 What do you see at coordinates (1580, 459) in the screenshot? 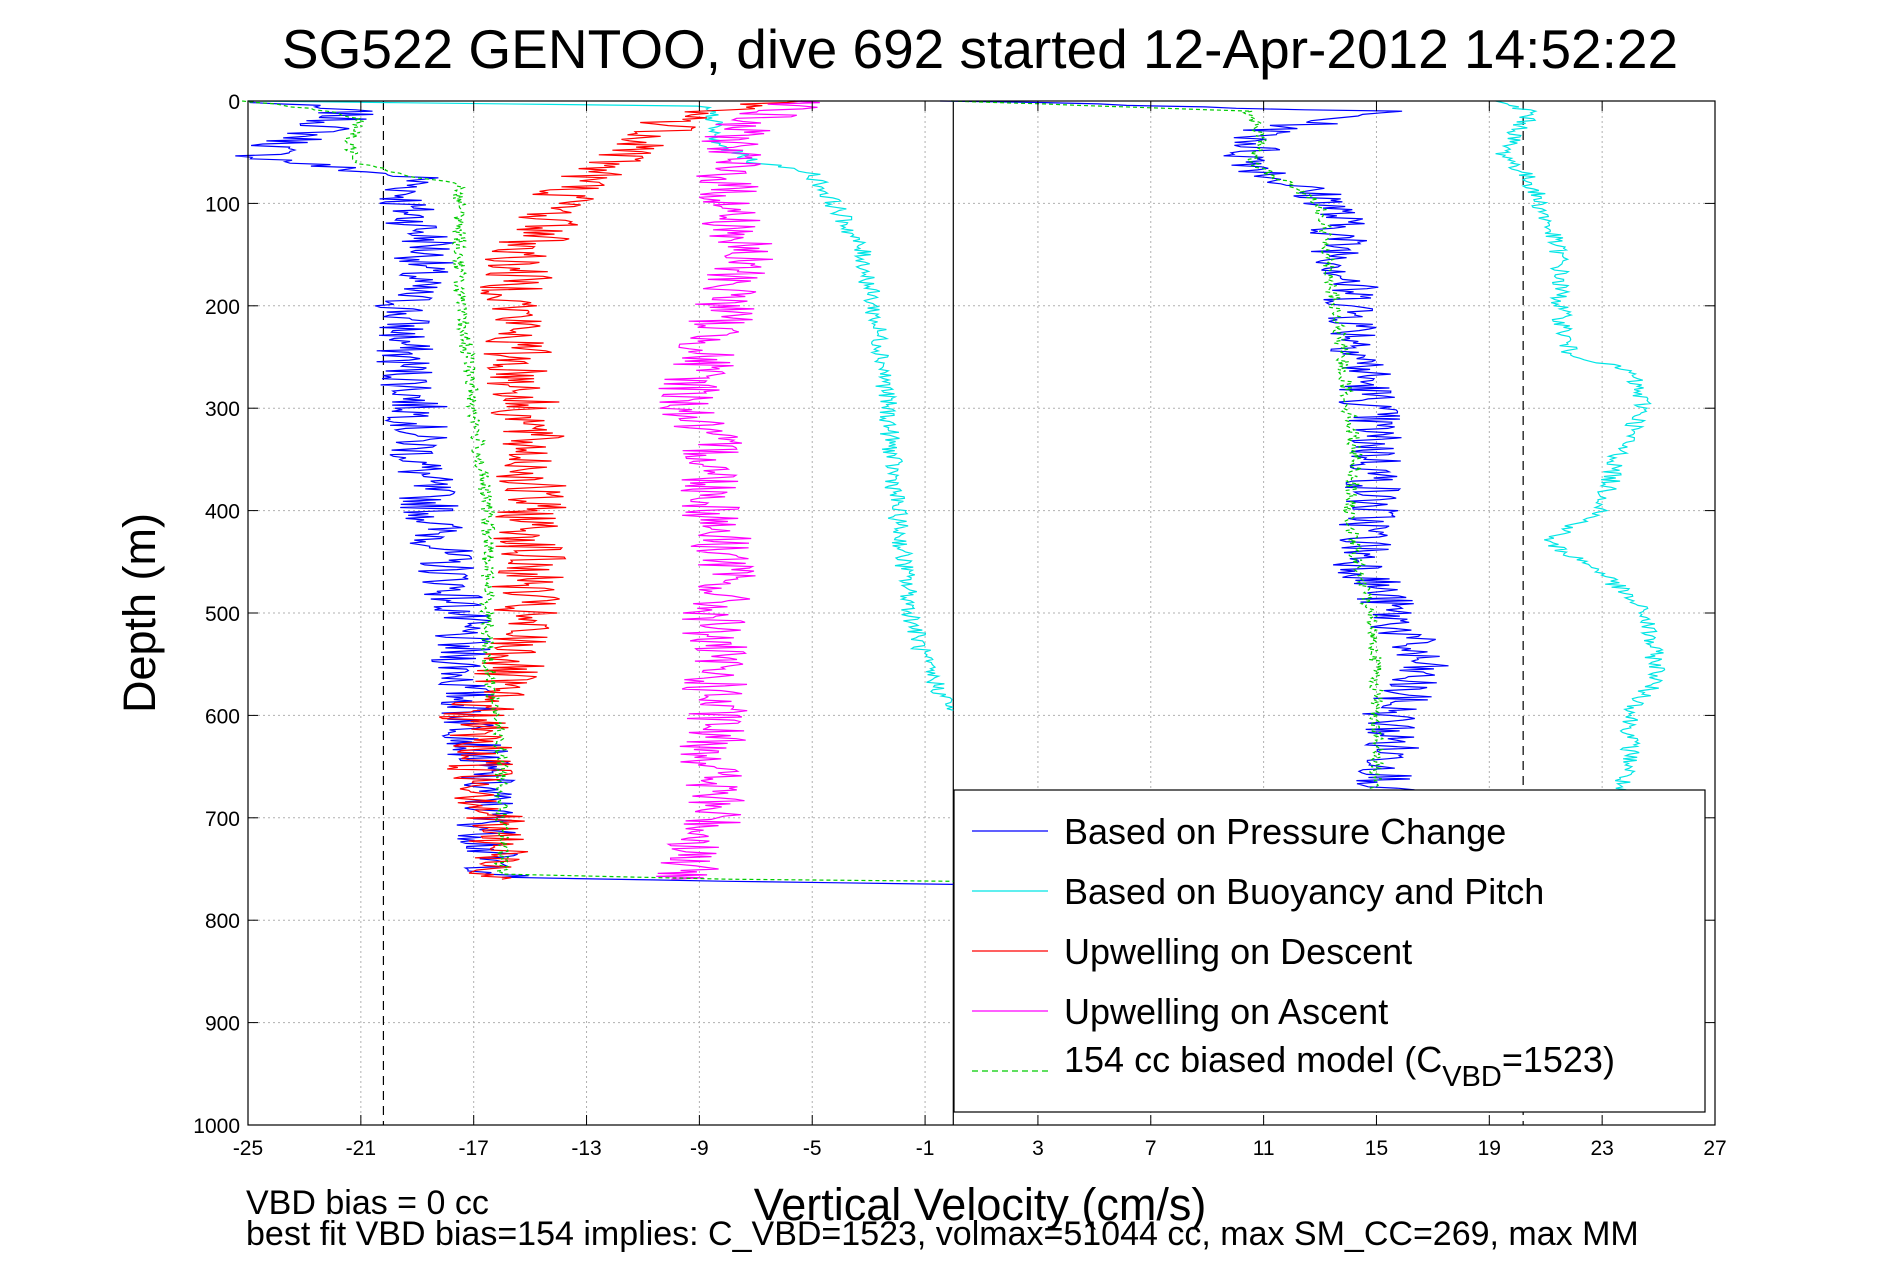
I see `series-line-1-ascent` at bounding box center [1580, 459].